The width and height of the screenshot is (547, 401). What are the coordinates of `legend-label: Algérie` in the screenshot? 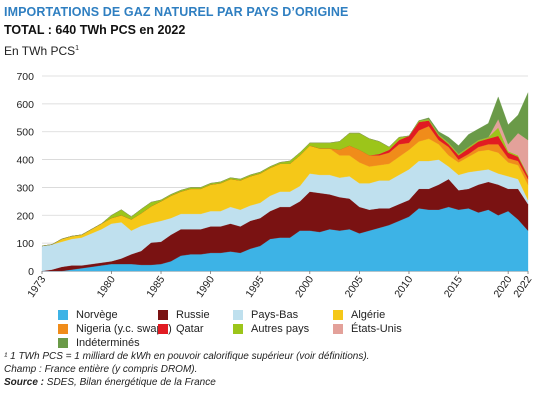 It's located at (368, 315).